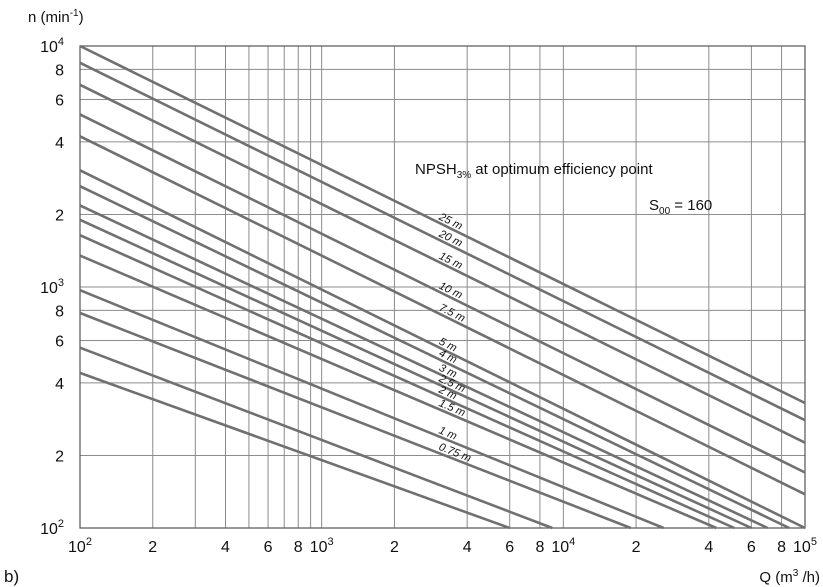 This screenshot has width=823, height=587. What do you see at coordinates (534, 171) in the screenshot?
I see `npsh-annotation: NPSH3% at optimum efficiency point` at bounding box center [534, 171].